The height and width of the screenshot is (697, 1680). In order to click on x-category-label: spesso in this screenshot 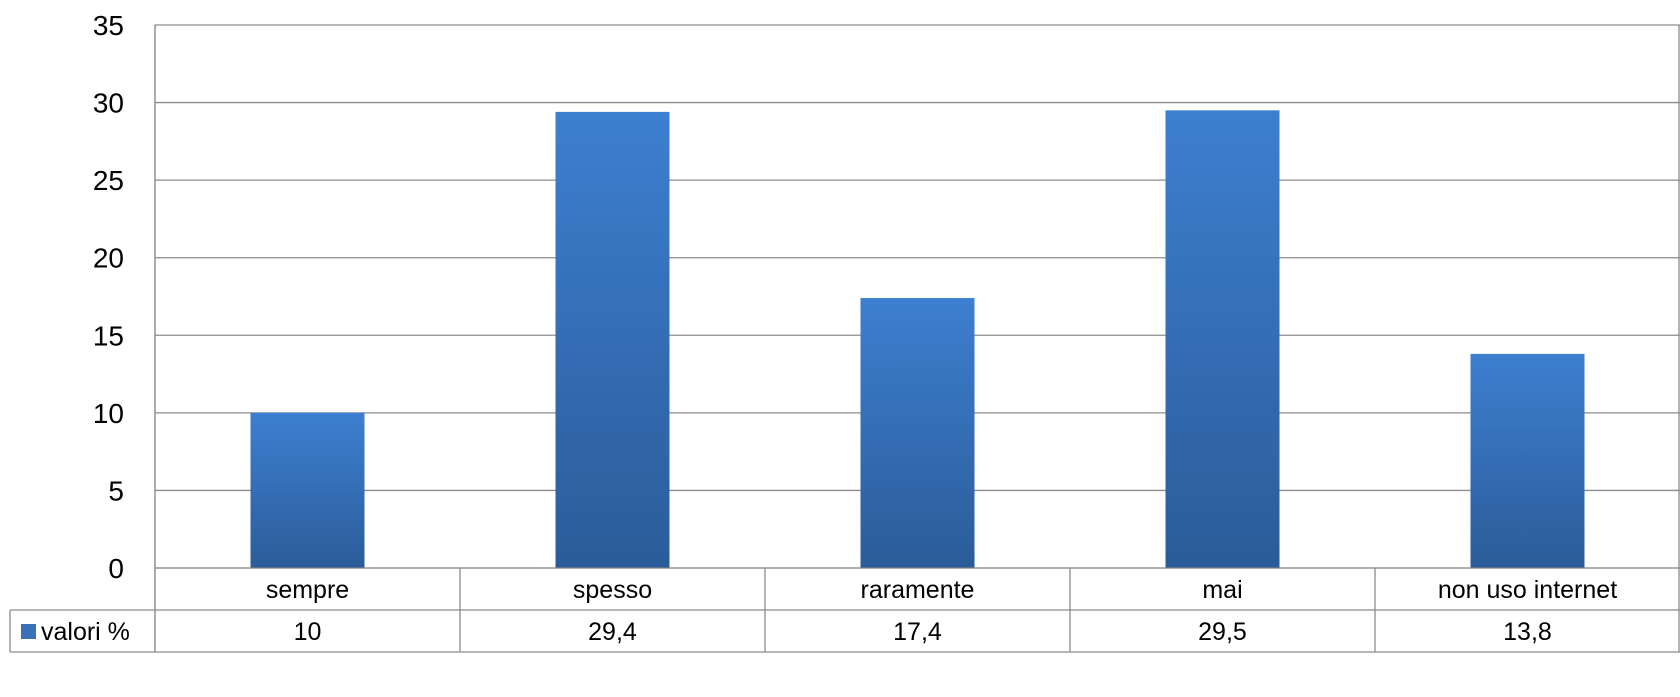, I will do `click(612, 590)`.